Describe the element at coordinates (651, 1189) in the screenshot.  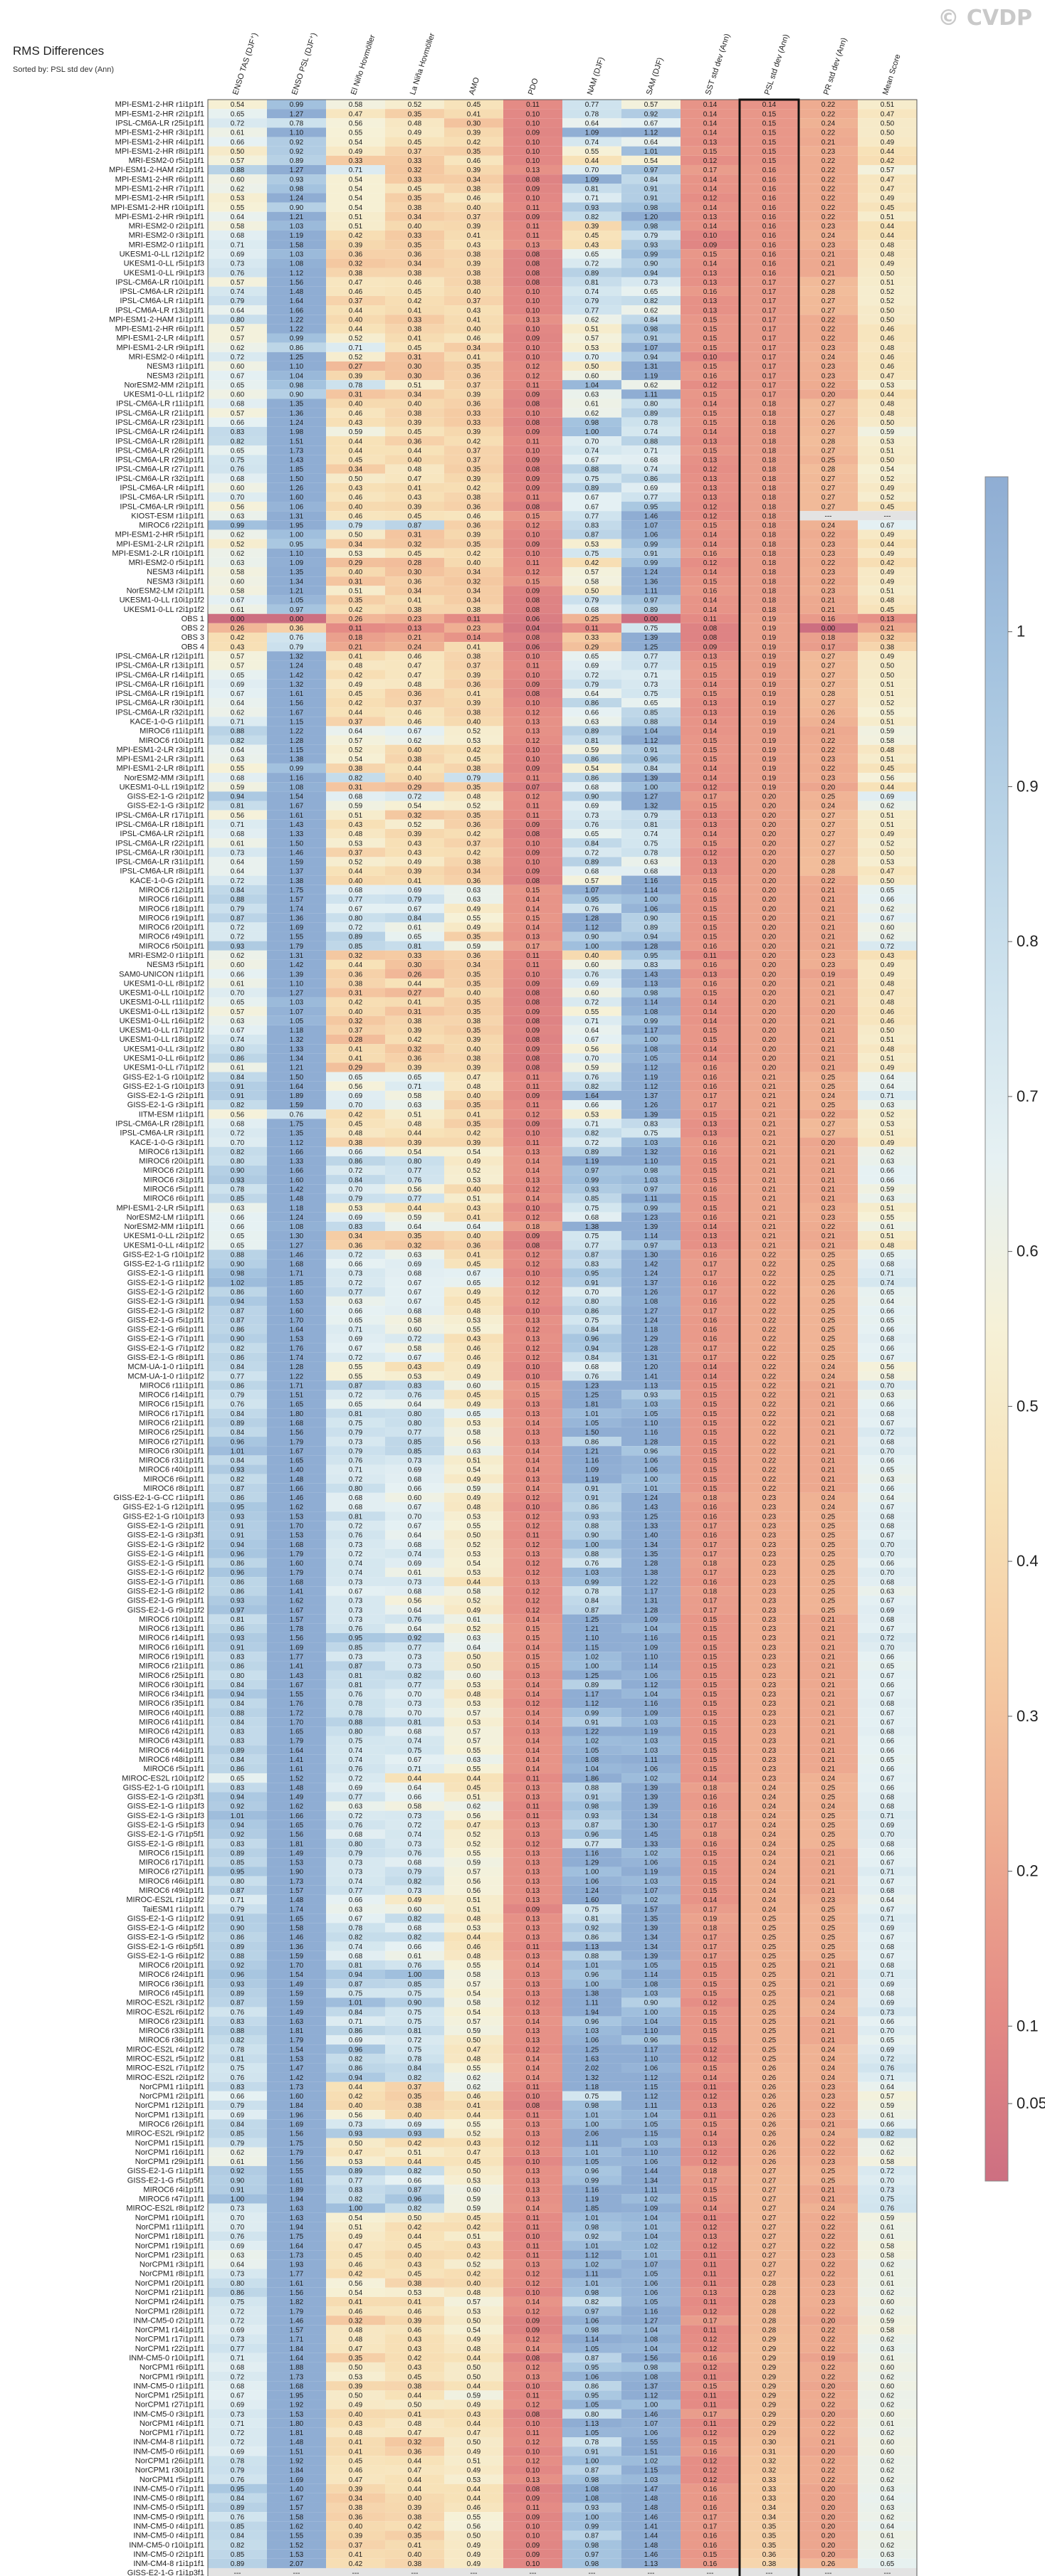
I see `cell-value: 0.97` at that location.